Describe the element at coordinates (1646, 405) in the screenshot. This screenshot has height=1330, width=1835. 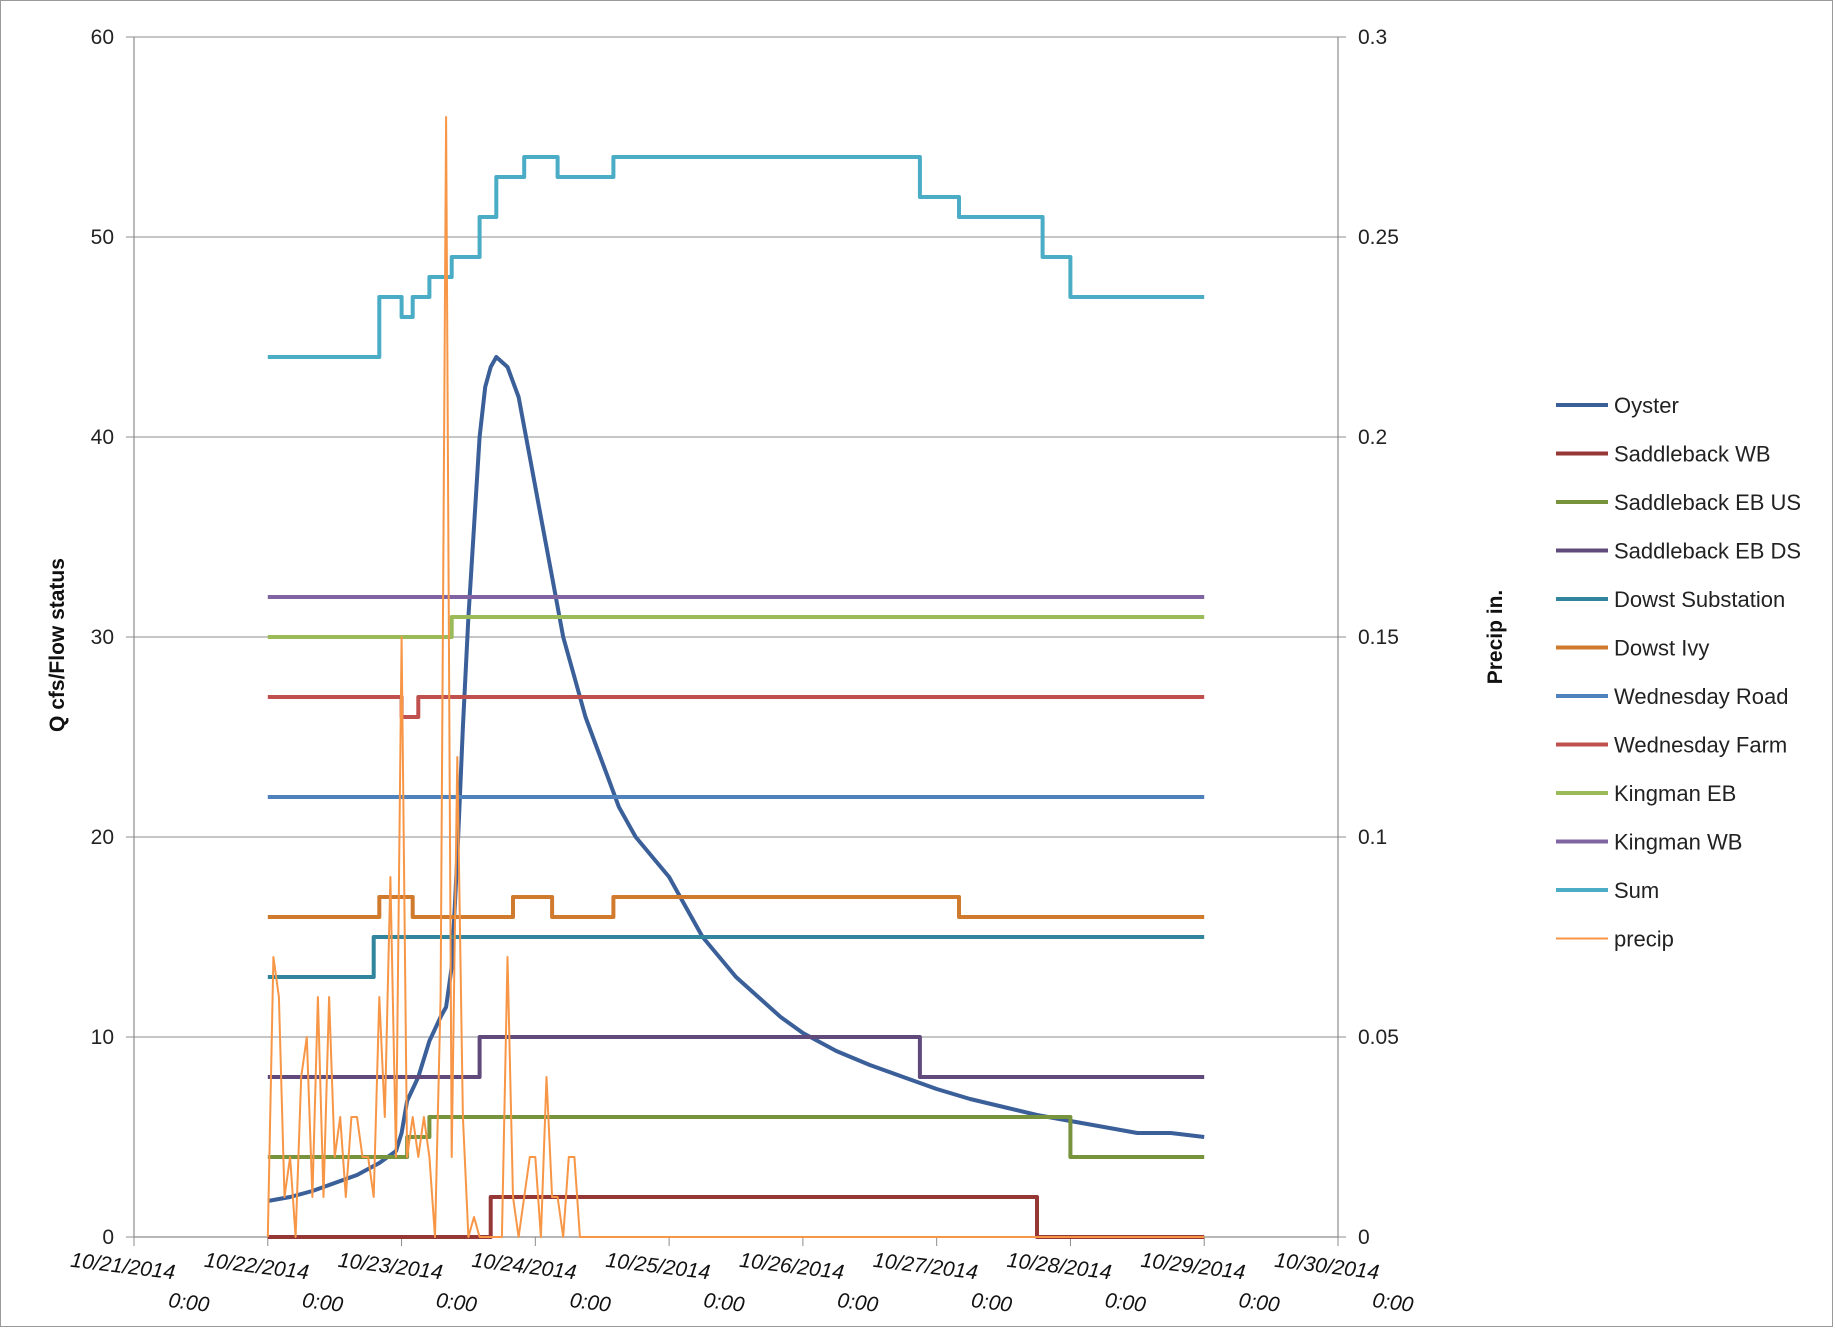
I see `legend-label: Oyster` at that location.